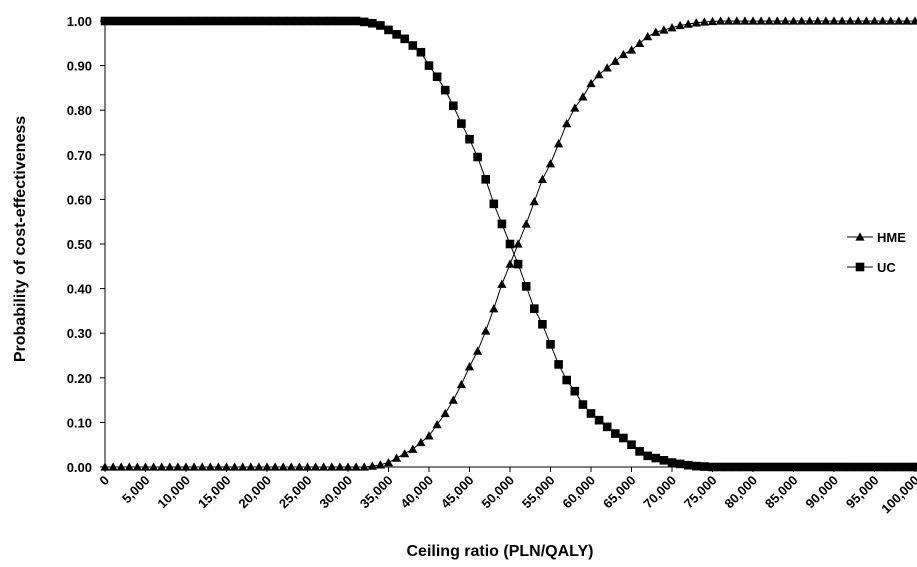 Image resolution: width=917 pixels, height=567 pixels. I want to click on x-tick-label: 35,000, so click(376, 492).